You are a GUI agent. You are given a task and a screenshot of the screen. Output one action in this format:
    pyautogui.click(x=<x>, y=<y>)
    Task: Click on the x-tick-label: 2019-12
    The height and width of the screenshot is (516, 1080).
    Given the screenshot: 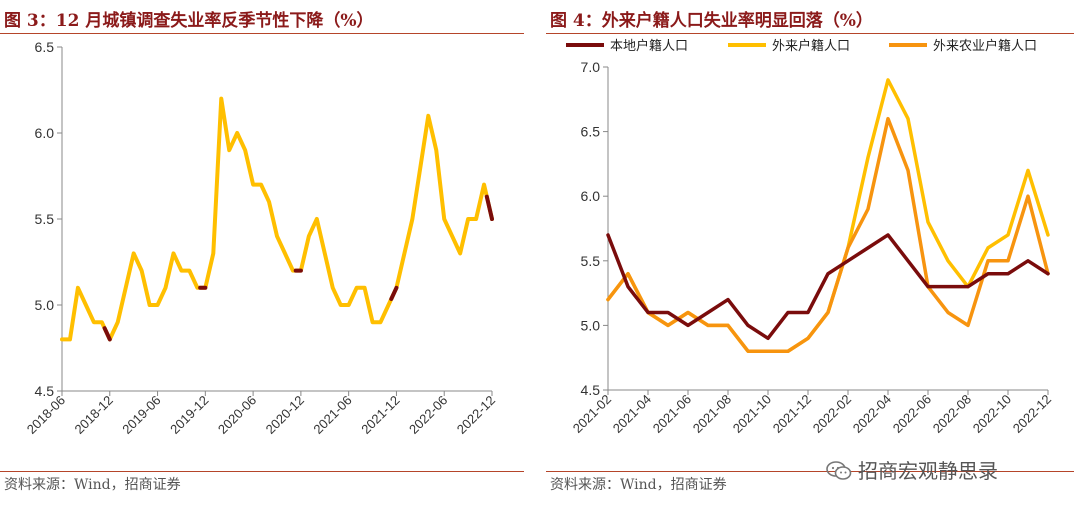 What is the action you would take?
    pyautogui.click(x=189, y=415)
    